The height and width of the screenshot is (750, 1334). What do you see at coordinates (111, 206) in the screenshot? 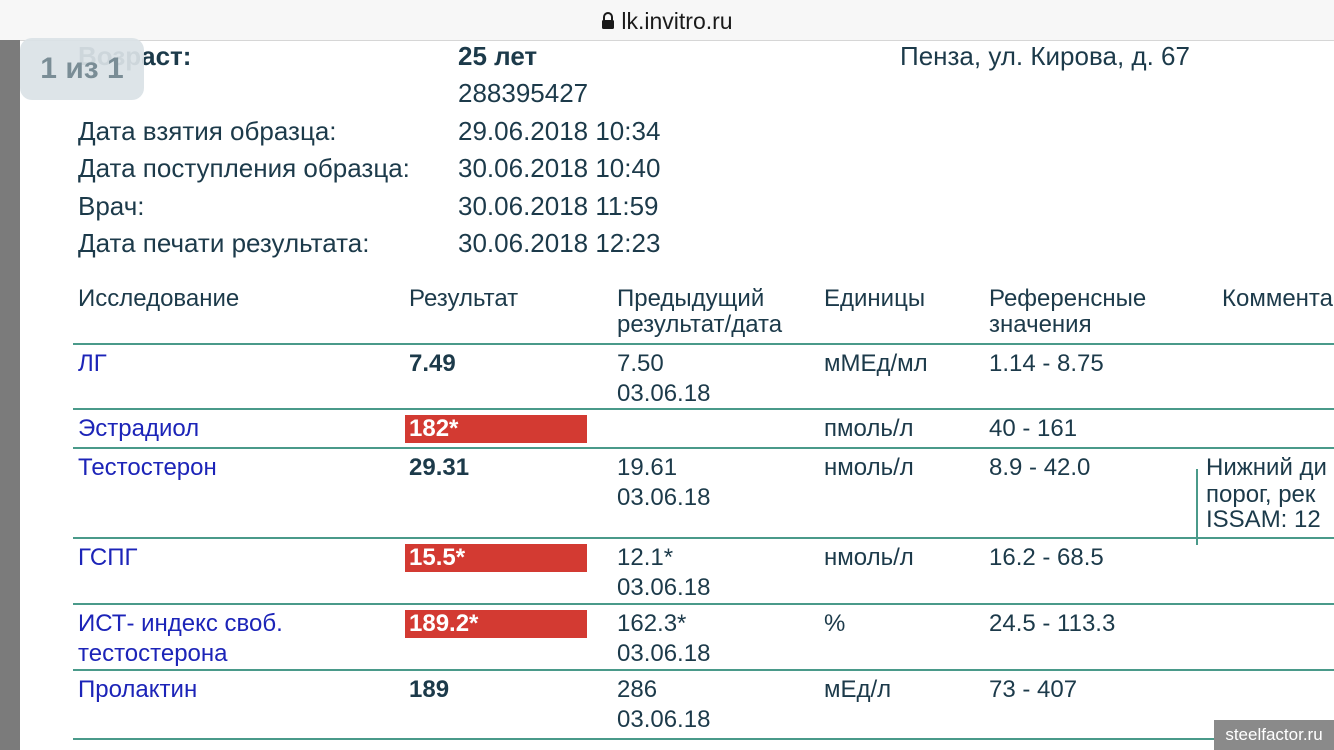
I see `doctor-label: Врач:` at bounding box center [111, 206].